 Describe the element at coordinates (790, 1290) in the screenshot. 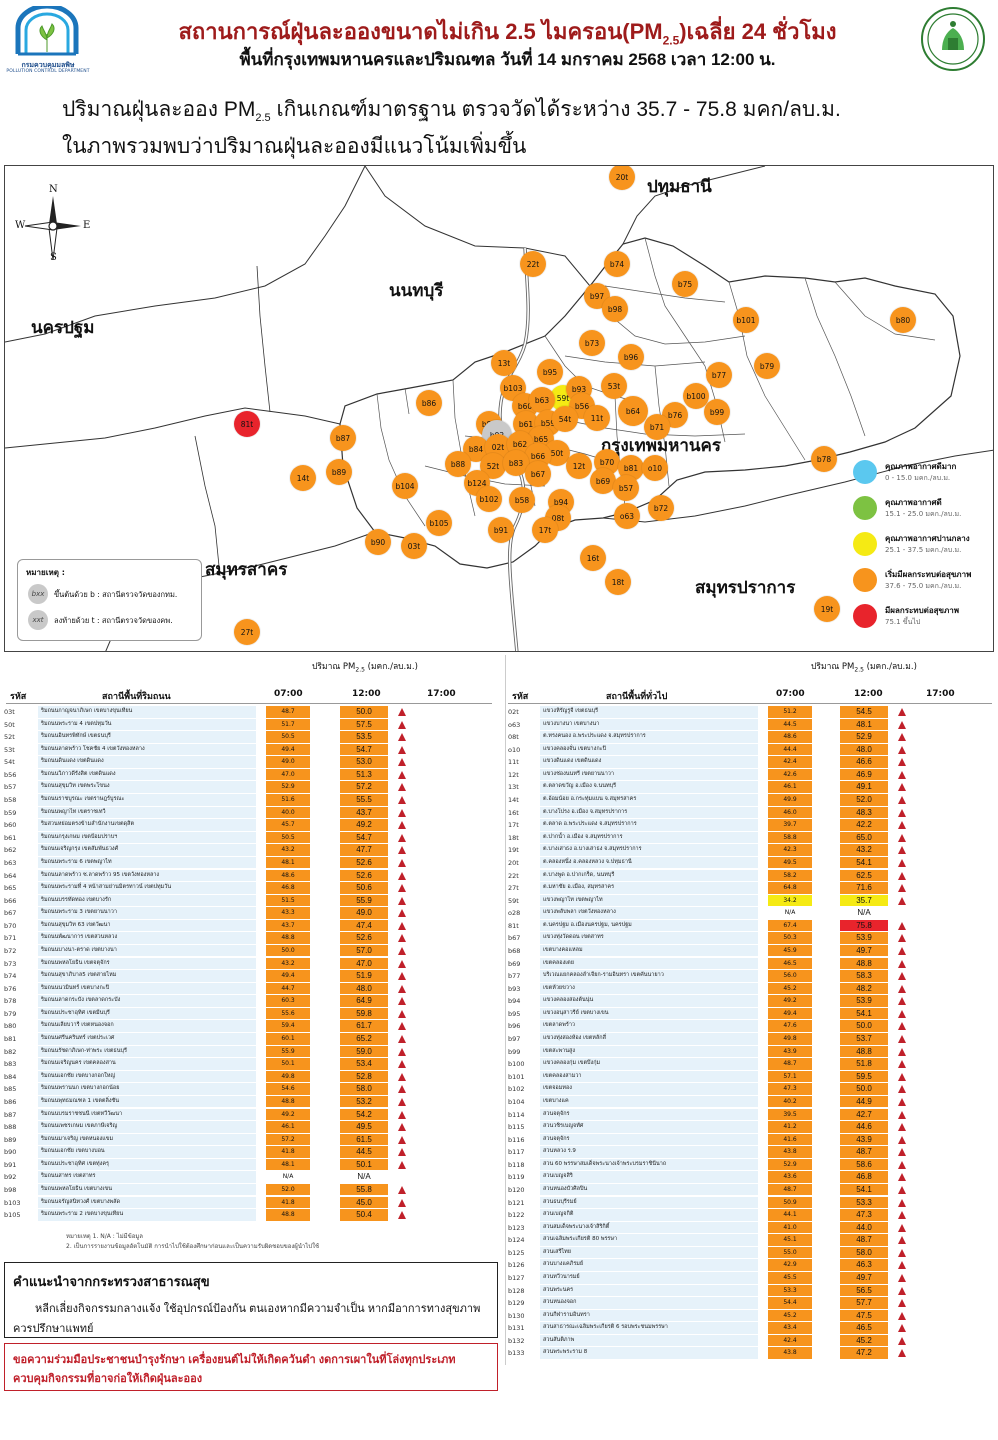

I see `value-0700: 53.3` at that location.